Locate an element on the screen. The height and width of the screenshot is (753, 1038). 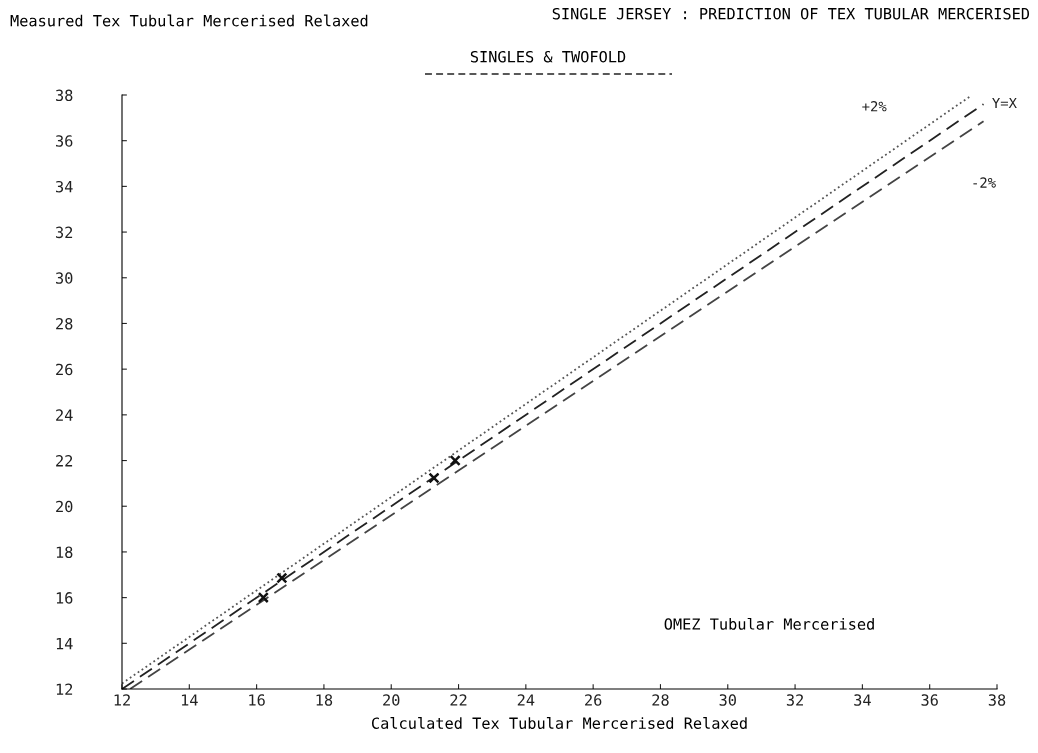
x-tick-label: 38 is located at coordinates (997, 700).